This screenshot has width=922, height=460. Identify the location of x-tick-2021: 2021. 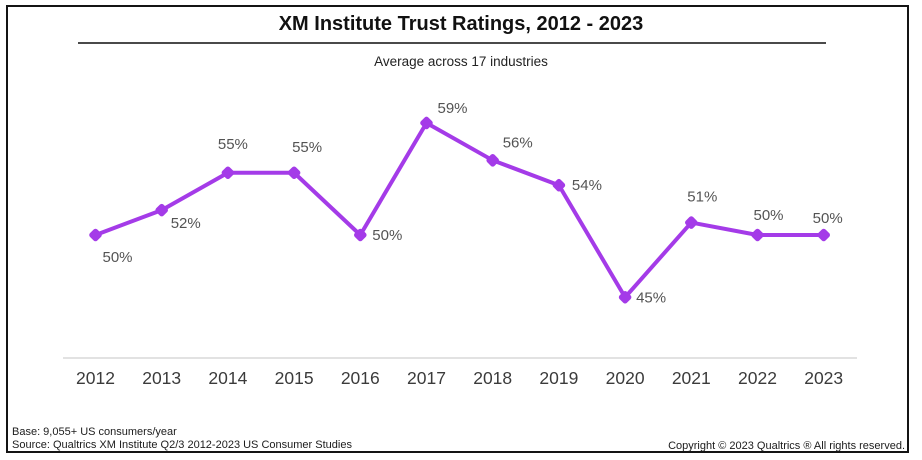
(691, 378).